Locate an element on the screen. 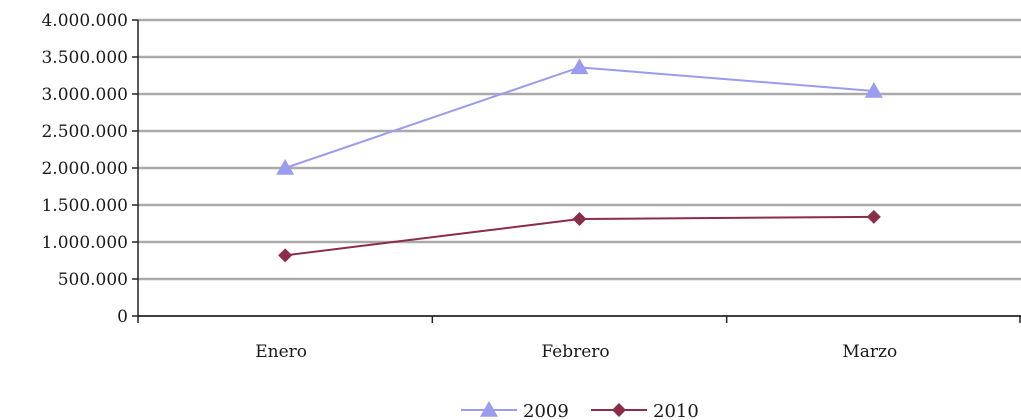 This screenshot has height=420, width=1021. y-tick-label: 500.000 is located at coordinates (93, 280).